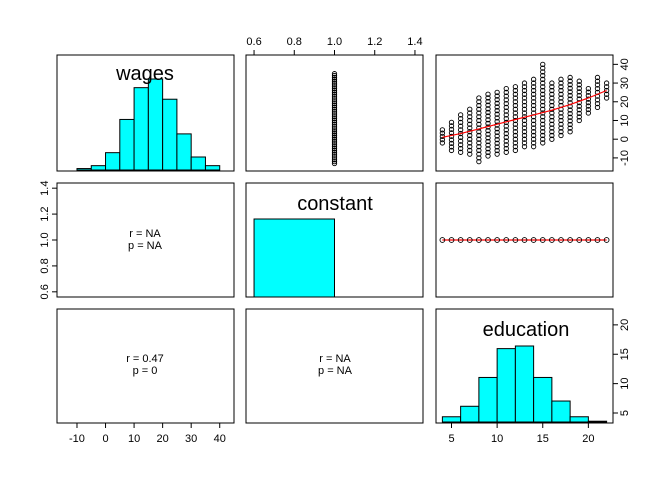  Describe the element at coordinates (77, 439) in the screenshot. I see `x-axis-wages-tick-label: -10` at that location.